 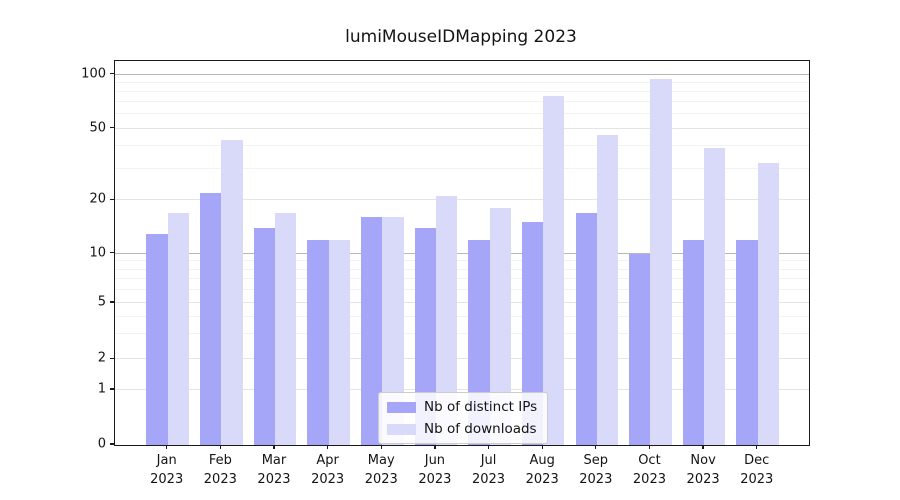 I want to click on x-tick-label-oct: Oct 2023, so click(x=649, y=470).